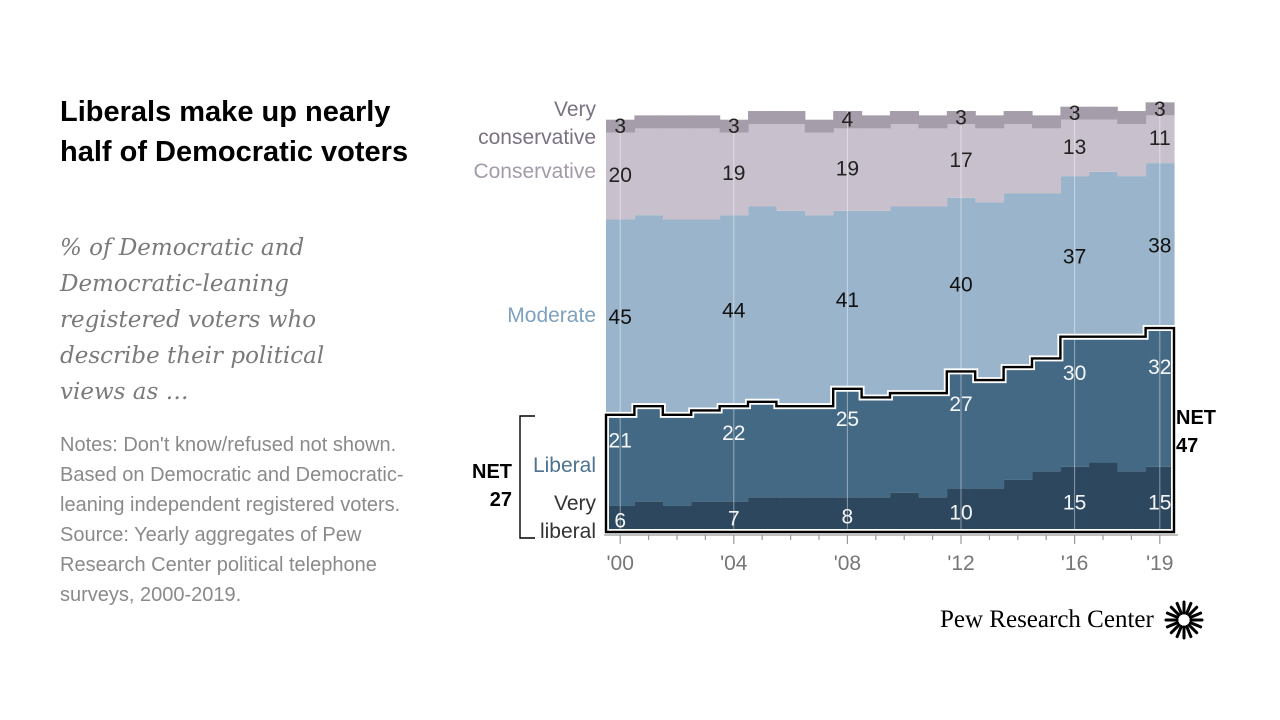 Image resolution: width=1280 pixels, height=720 pixels. I want to click on bar-very-liberal-2003, so click(706, 516).